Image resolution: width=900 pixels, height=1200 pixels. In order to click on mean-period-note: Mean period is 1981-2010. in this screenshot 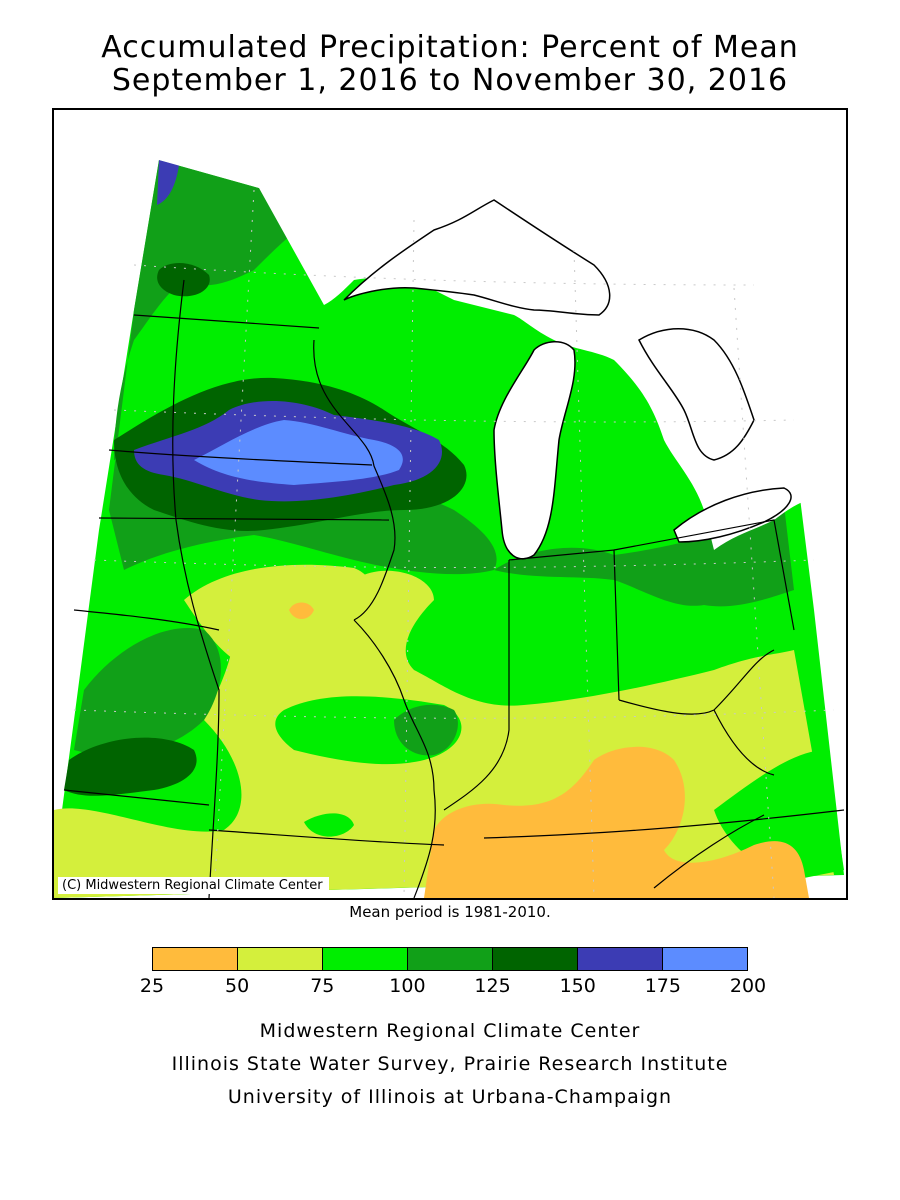, I will do `click(450, 912)`.